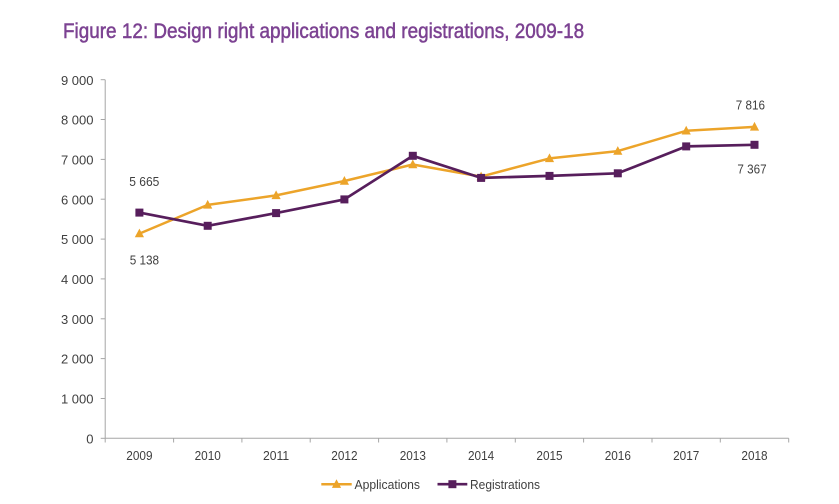 The image size is (839, 504). Describe the element at coordinates (549, 455) in the screenshot. I see `svg-text: 2015` at that location.